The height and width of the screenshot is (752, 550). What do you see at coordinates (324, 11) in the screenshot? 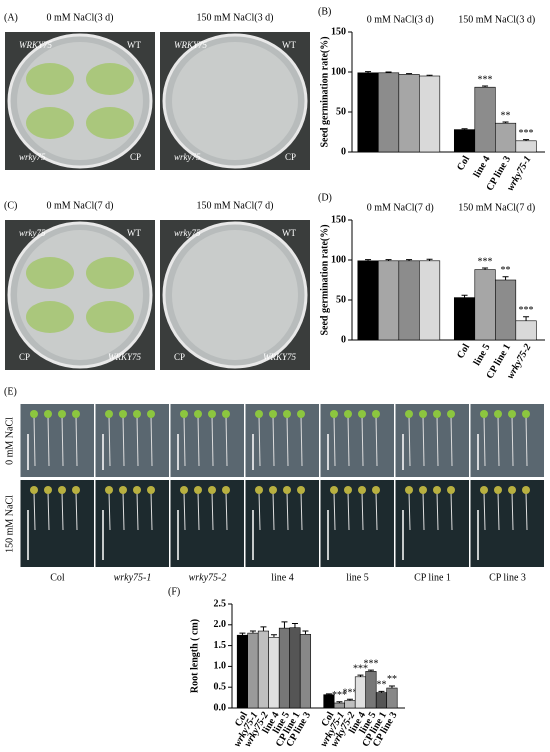
I see `panel-label: (B)` at bounding box center [324, 11].